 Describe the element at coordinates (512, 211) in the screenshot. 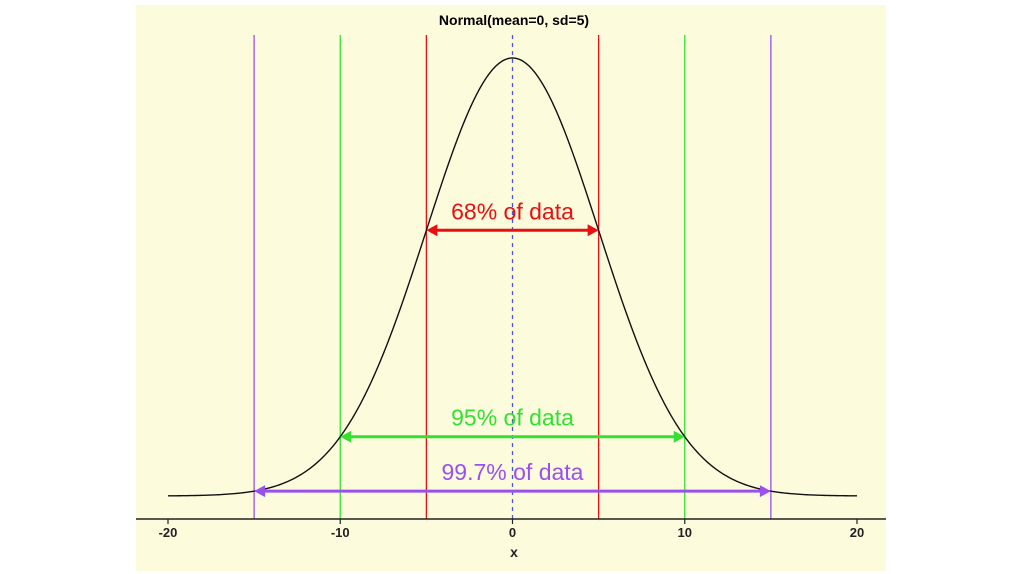

I see `annotation-label: 68% of data` at that location.